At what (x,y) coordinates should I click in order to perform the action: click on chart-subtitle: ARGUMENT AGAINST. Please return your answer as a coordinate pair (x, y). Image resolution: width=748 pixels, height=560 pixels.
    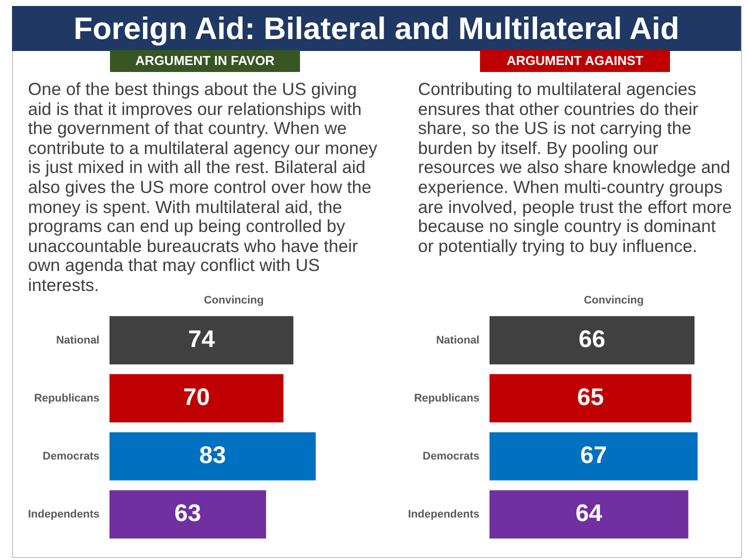
    Looking at the image, I should click on (575, 61).